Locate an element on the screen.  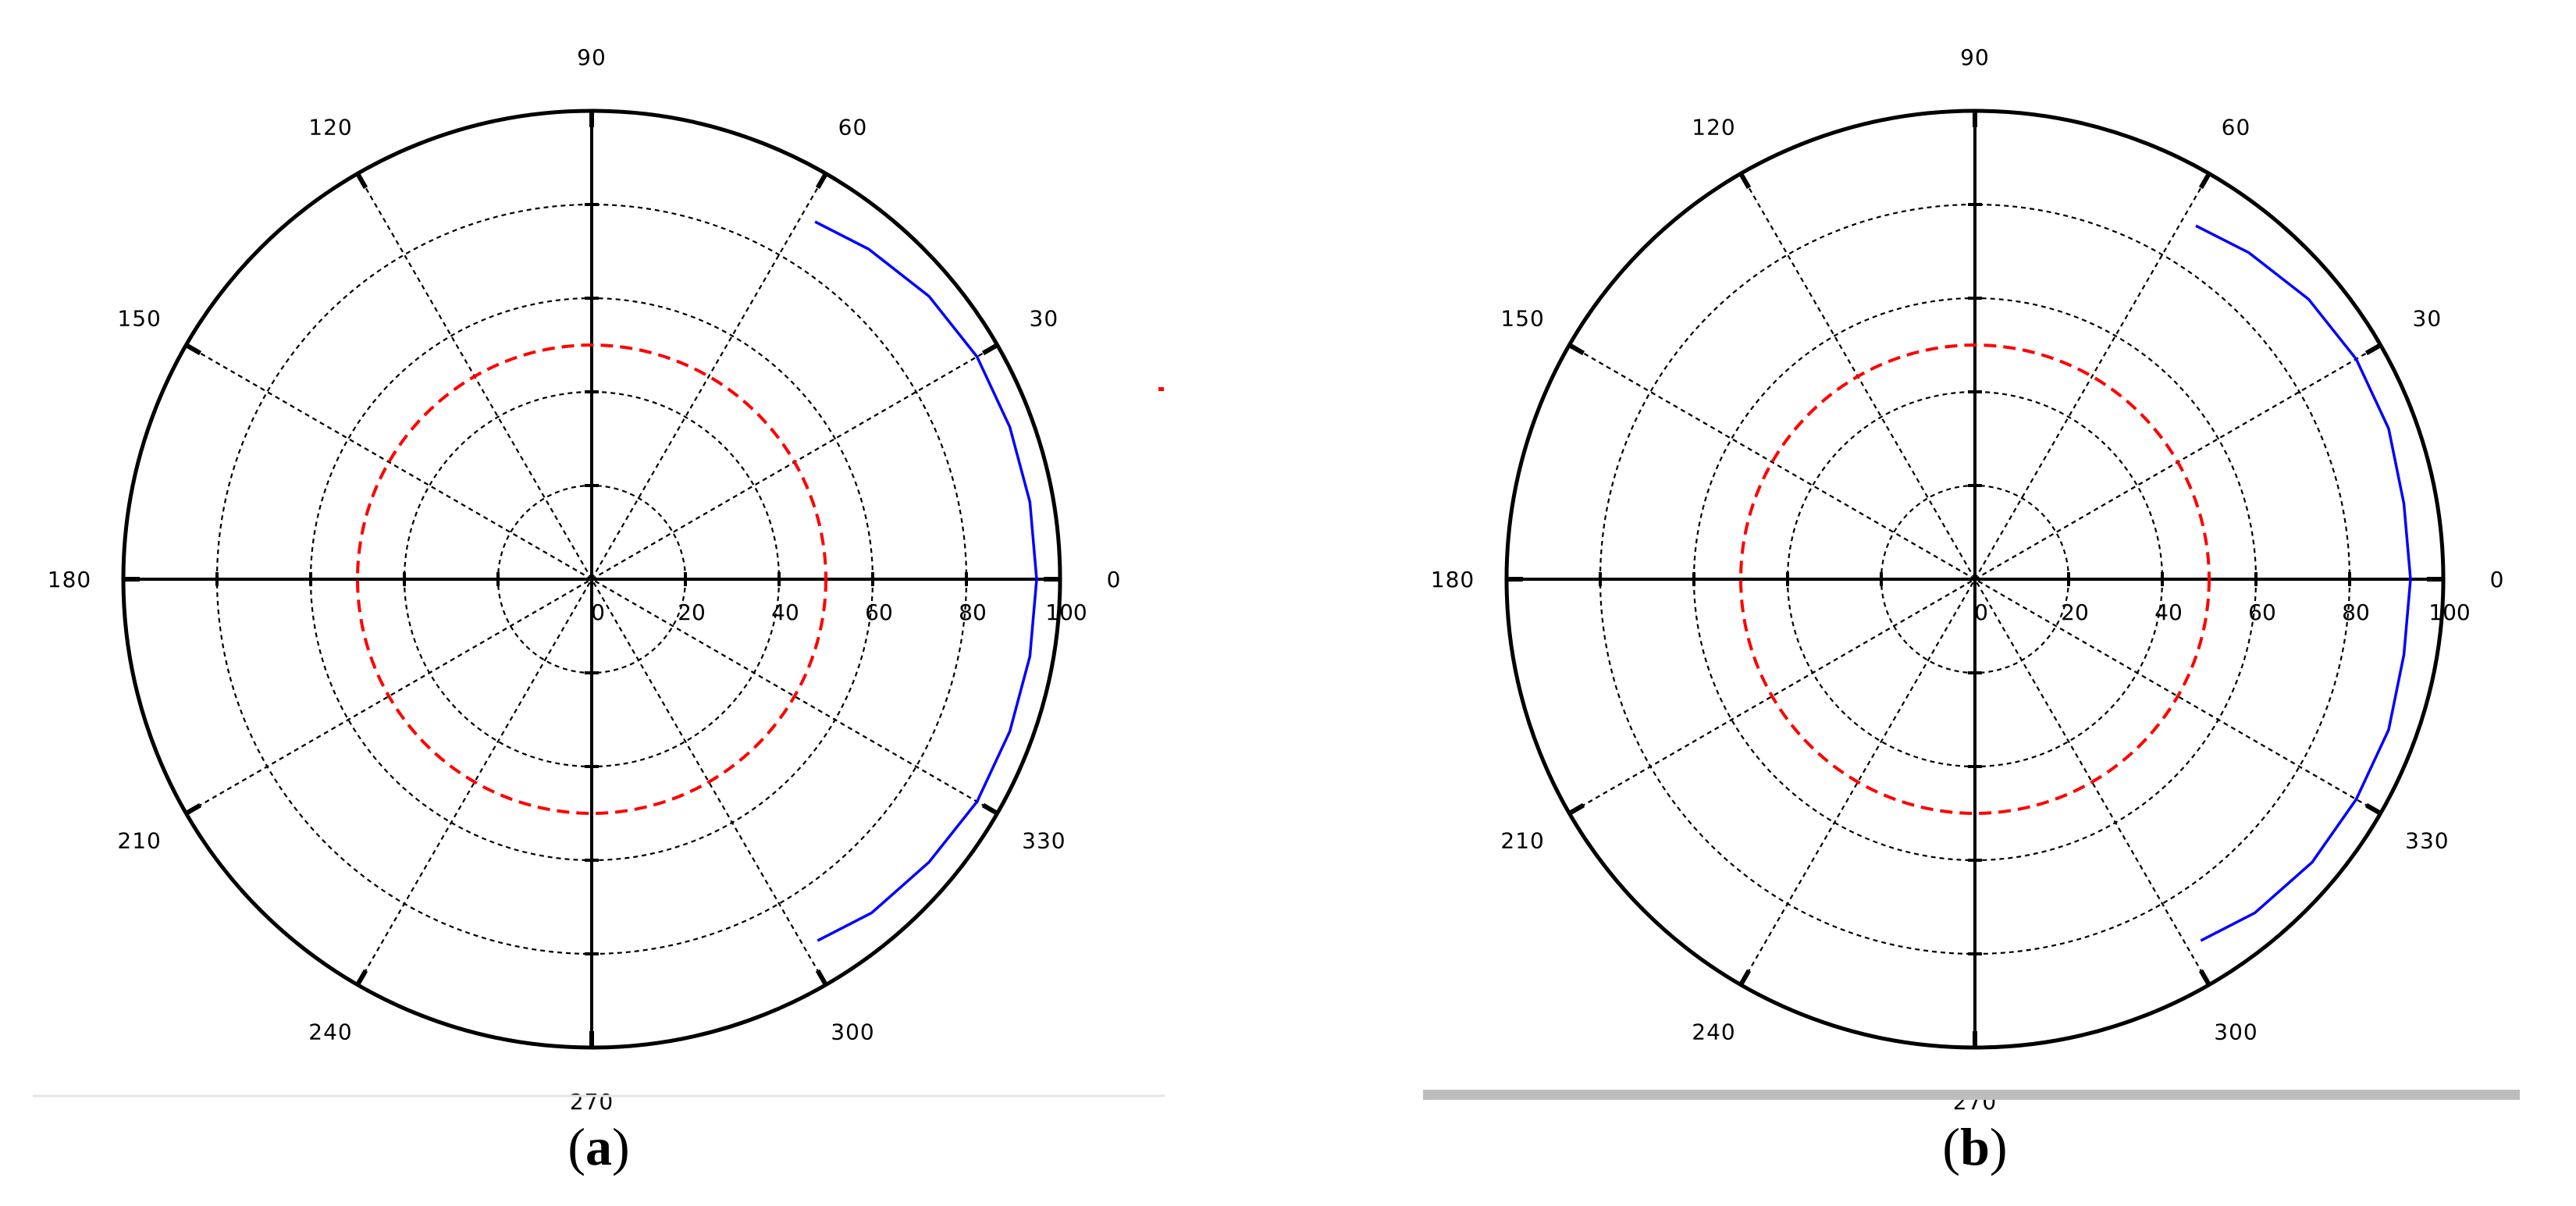
panel-b-divider is located at coordinates (1971, 1095).